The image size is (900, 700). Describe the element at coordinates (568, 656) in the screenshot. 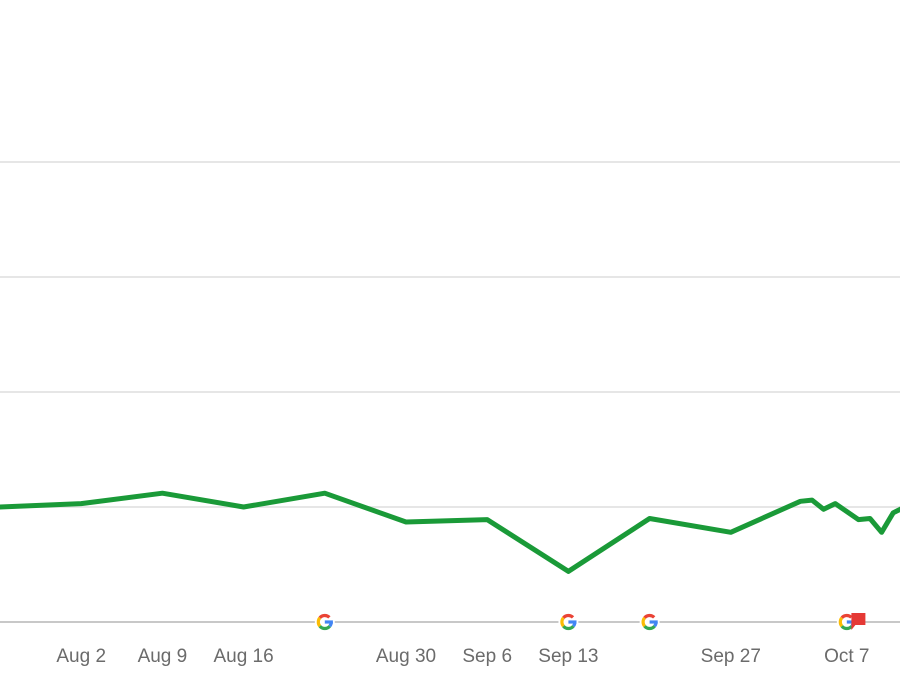

I see `x-tick-label: Sep 13` at that location.